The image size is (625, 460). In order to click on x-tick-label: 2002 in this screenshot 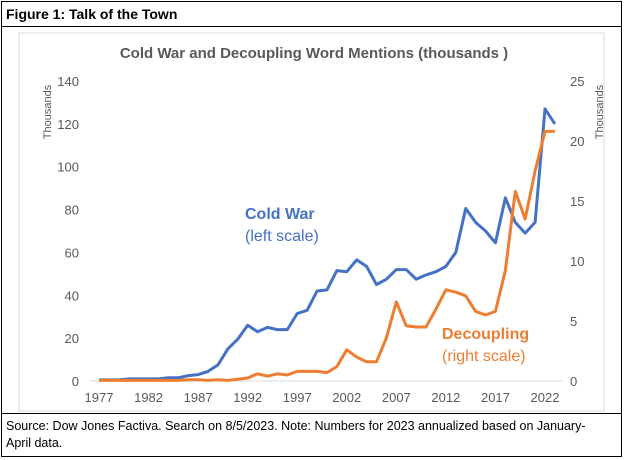, I will do `click(346, 397)`.